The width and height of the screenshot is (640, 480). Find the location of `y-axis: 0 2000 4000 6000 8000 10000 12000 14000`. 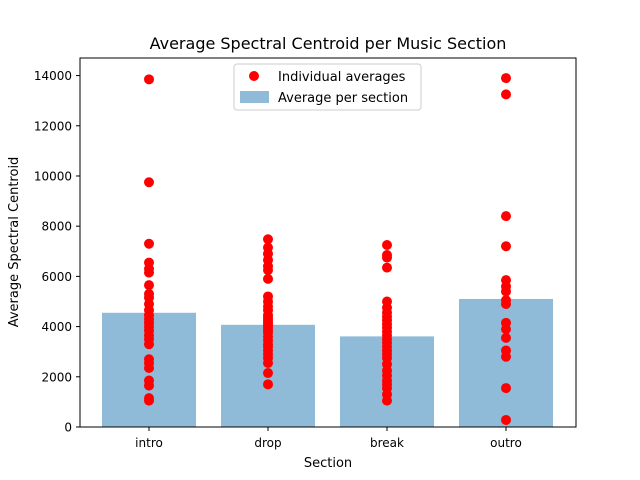

y-axis: 0 2000 4000 6000 8000 10000 12000 14000 is located at coordinates (57, 252).